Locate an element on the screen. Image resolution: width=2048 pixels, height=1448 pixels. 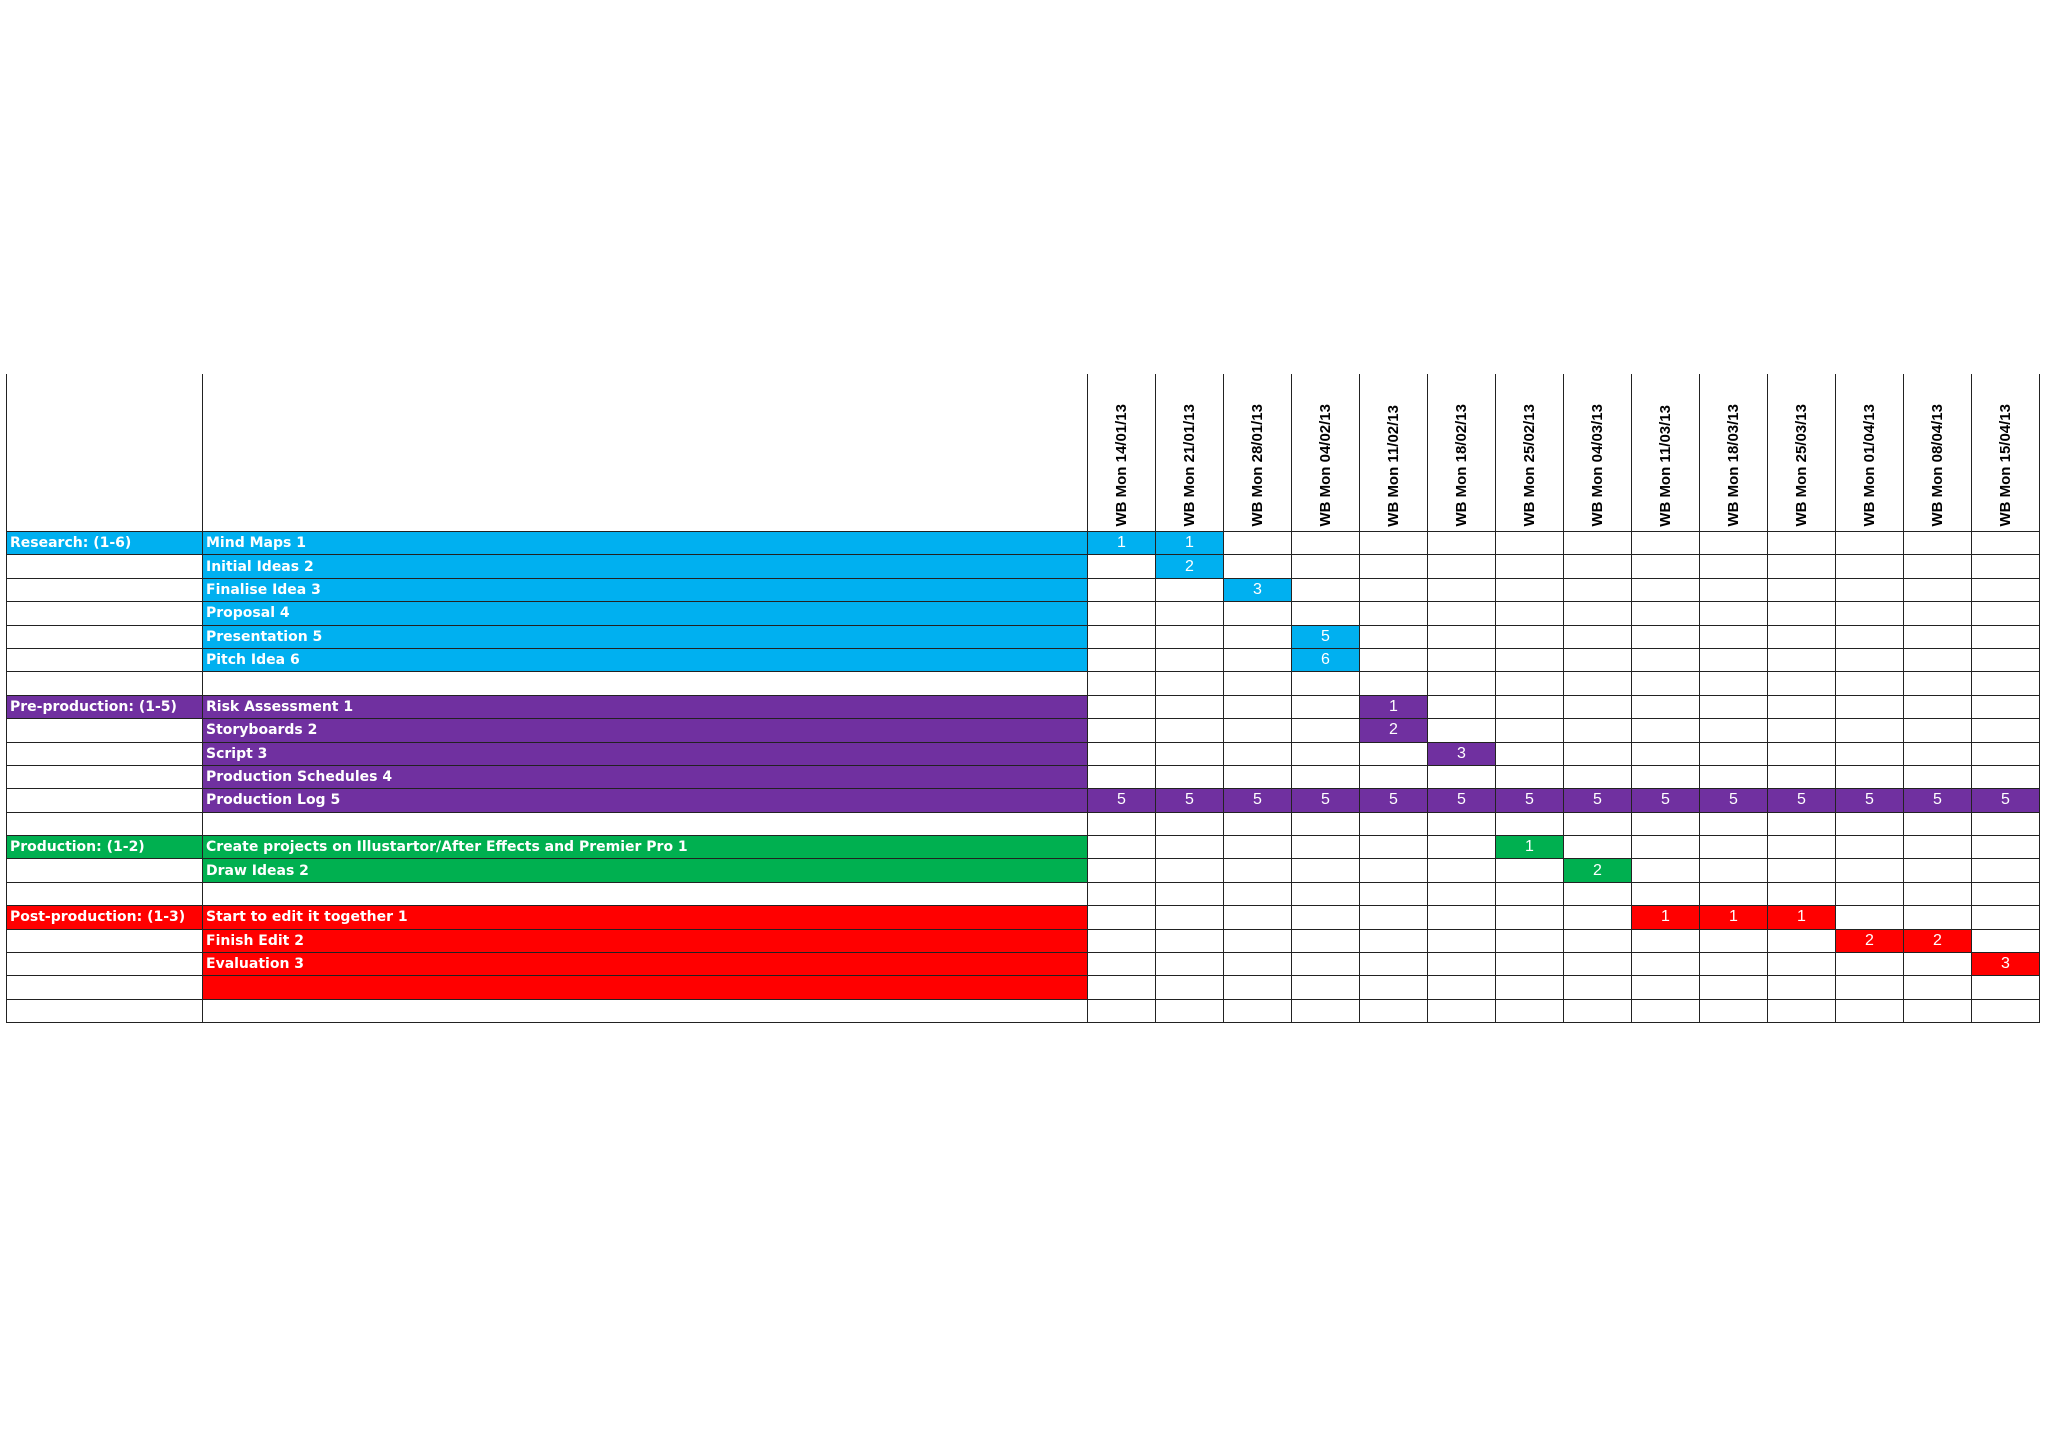
section-cell: Research: (1-6) is located at coordinates (104, 543).